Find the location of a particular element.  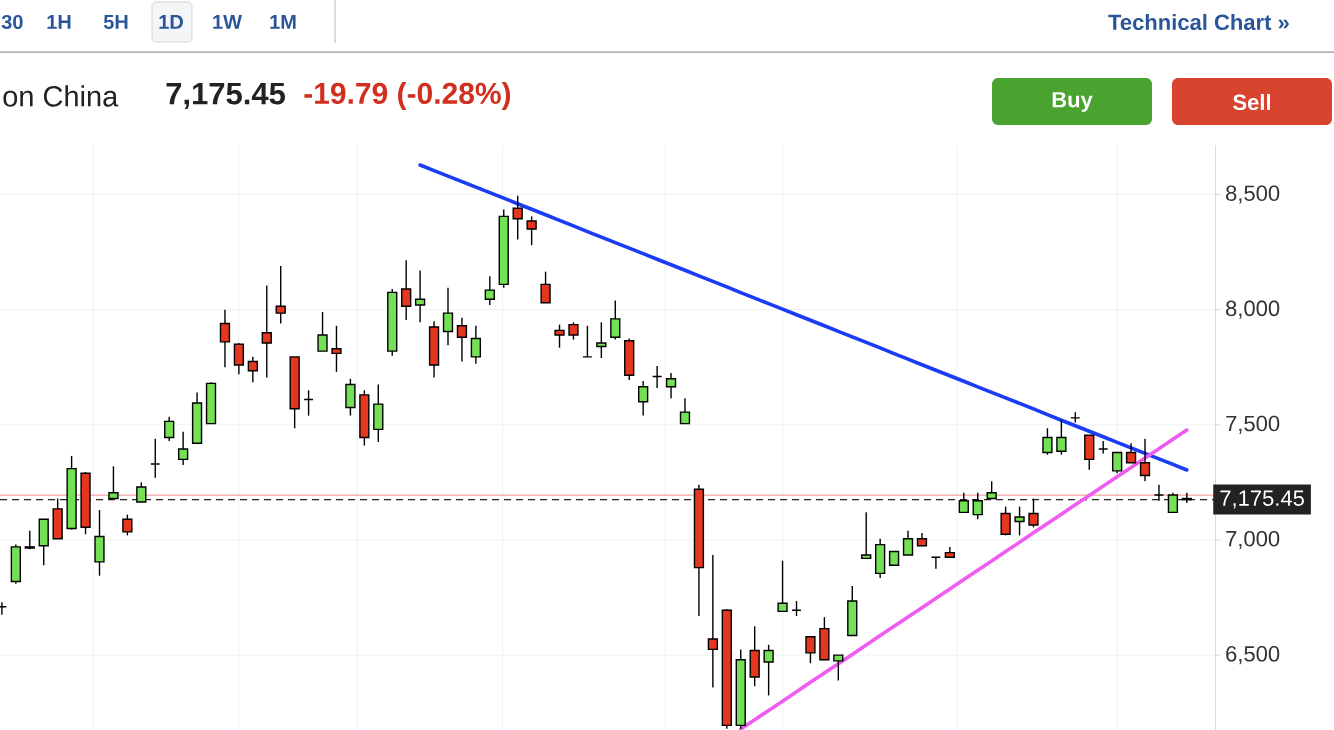

text: Technical Chart » is located at coordinates (1198, 22).